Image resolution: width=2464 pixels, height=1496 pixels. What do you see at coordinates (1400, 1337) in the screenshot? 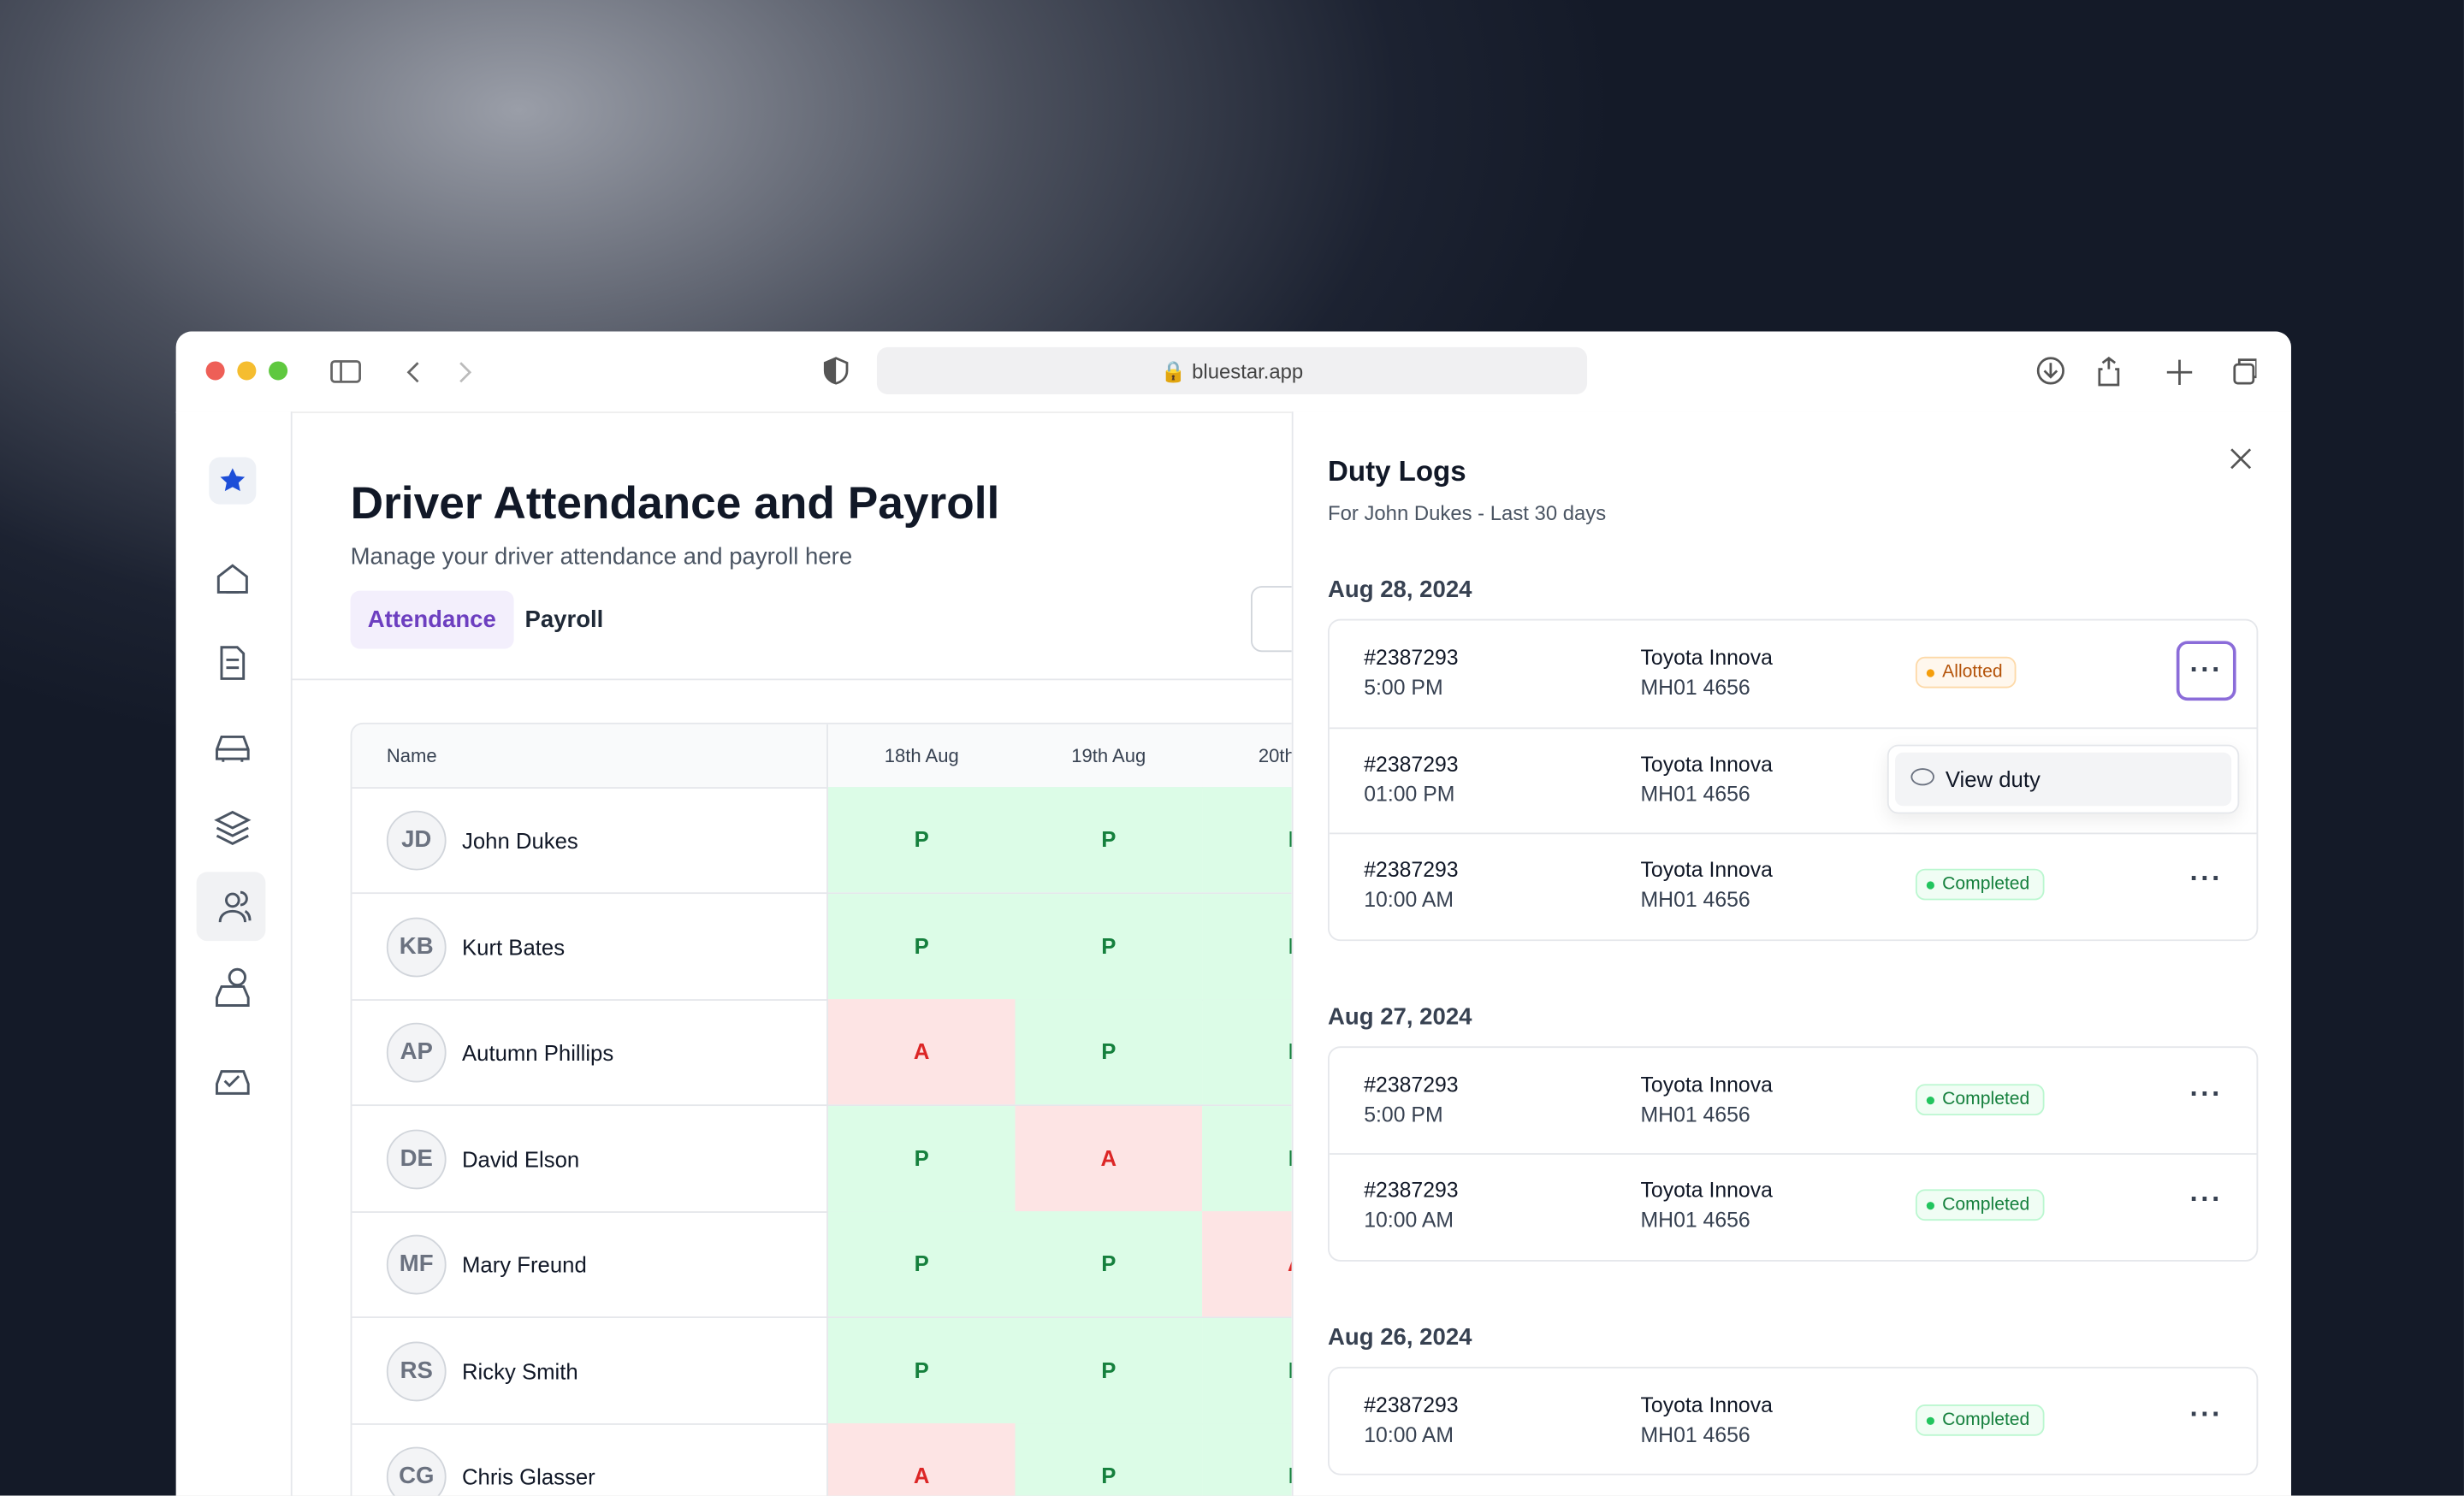
I see `date-heading: Aug 26, 2024` at bounding box center [1400, 1337].